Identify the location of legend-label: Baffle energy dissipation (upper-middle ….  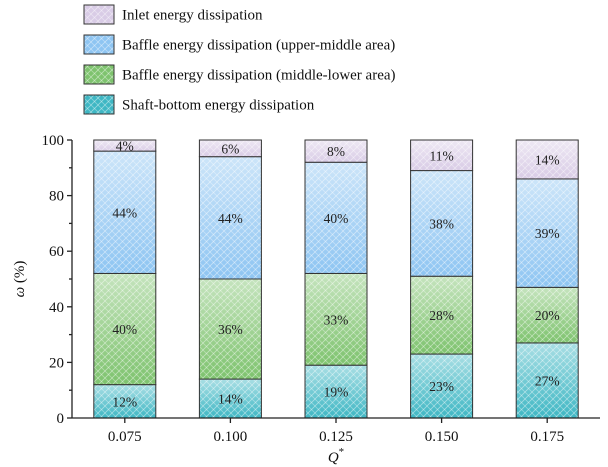
(258, 46).